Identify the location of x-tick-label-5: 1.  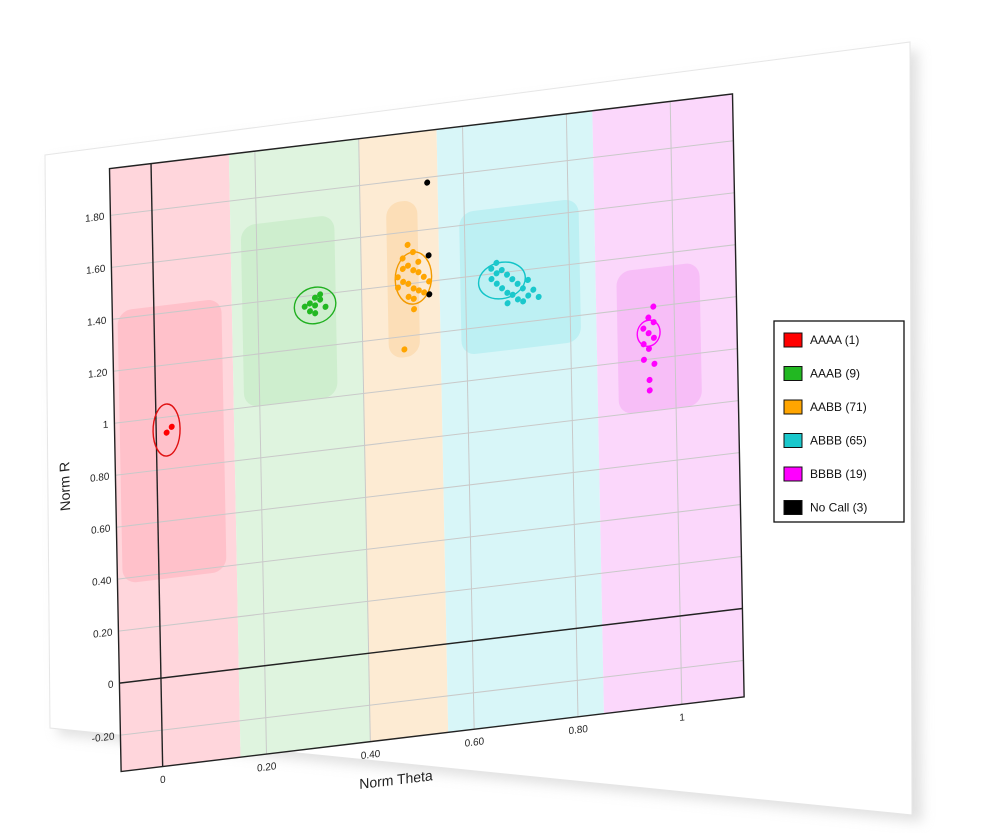
(682, 718).